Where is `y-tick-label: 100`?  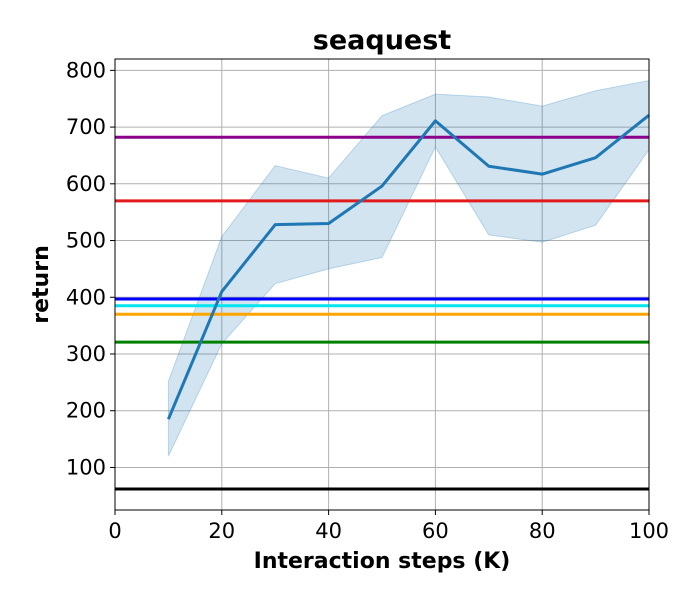 y-tick-label: 100 is located at coordinates (86, 467).